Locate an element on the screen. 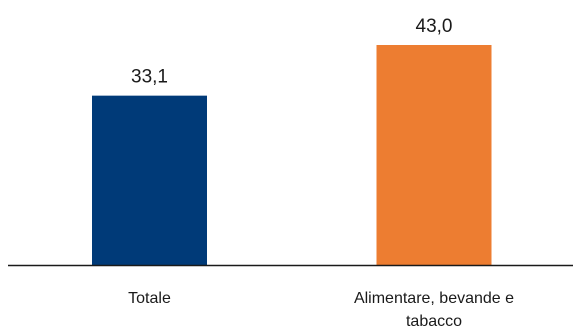 Image resolution: width=573 pixels, height=334 pixels. category-labels-group: Totale Alimentare, bevande e tabacco is located at coordinates (321, 310).